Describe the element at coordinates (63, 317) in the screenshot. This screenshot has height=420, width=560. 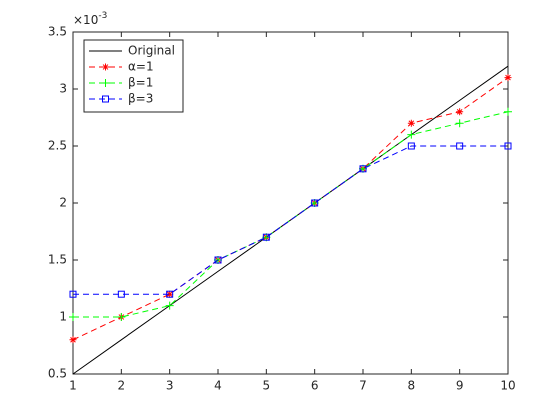
I see `y-tick-label: 1` at that location.